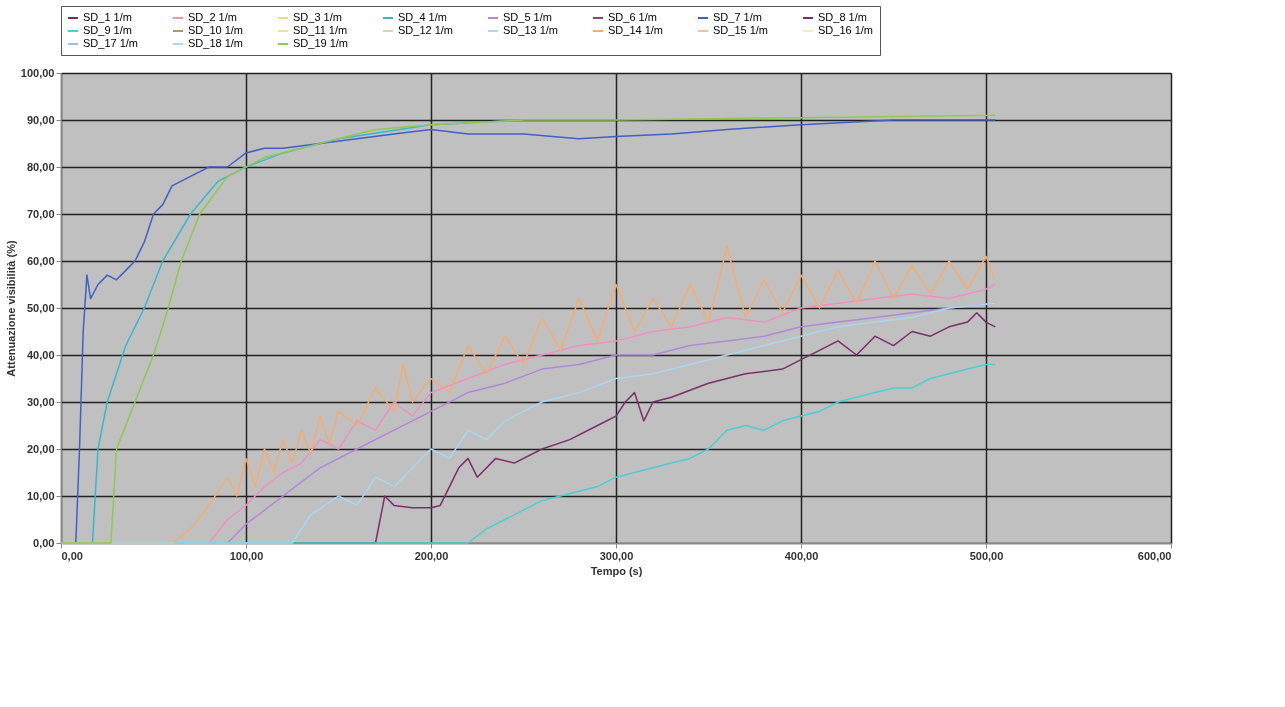 The height and width of the screenshot is (707, 1285). What do you see at coordinates (431, 555) in the screenshot?
I see `x-tick-label: 200,00` at bounding box center [431, 555].